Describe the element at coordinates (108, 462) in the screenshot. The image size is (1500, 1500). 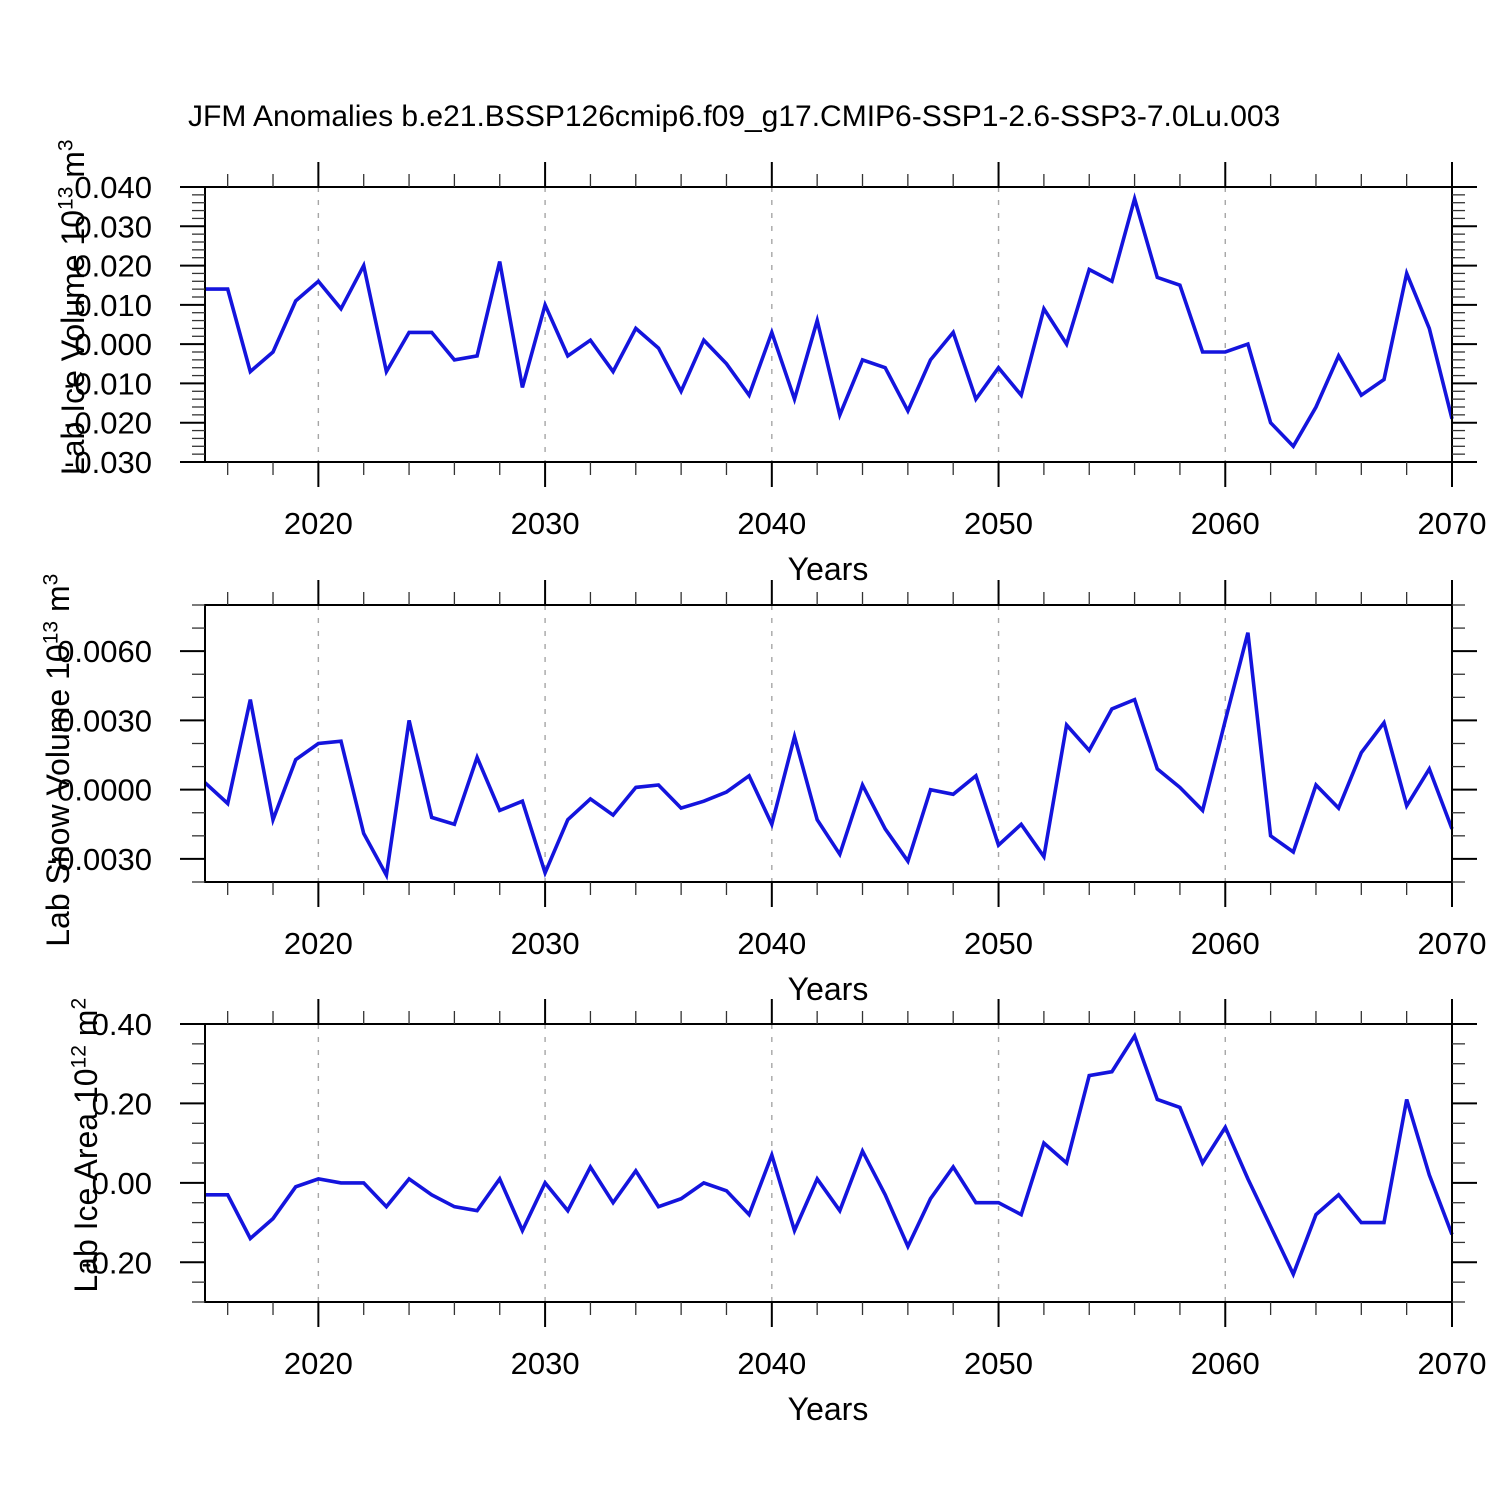
I see `y-tick-label: -0.030` at that location.